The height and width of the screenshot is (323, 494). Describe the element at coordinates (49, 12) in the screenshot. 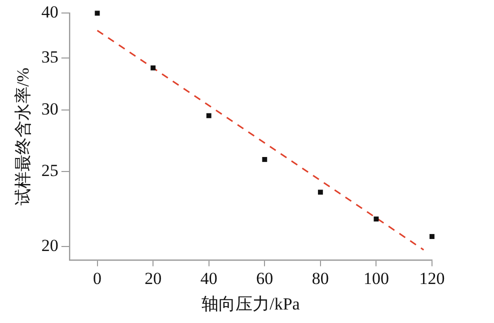

I see `y-tick-label: 40` at that location.